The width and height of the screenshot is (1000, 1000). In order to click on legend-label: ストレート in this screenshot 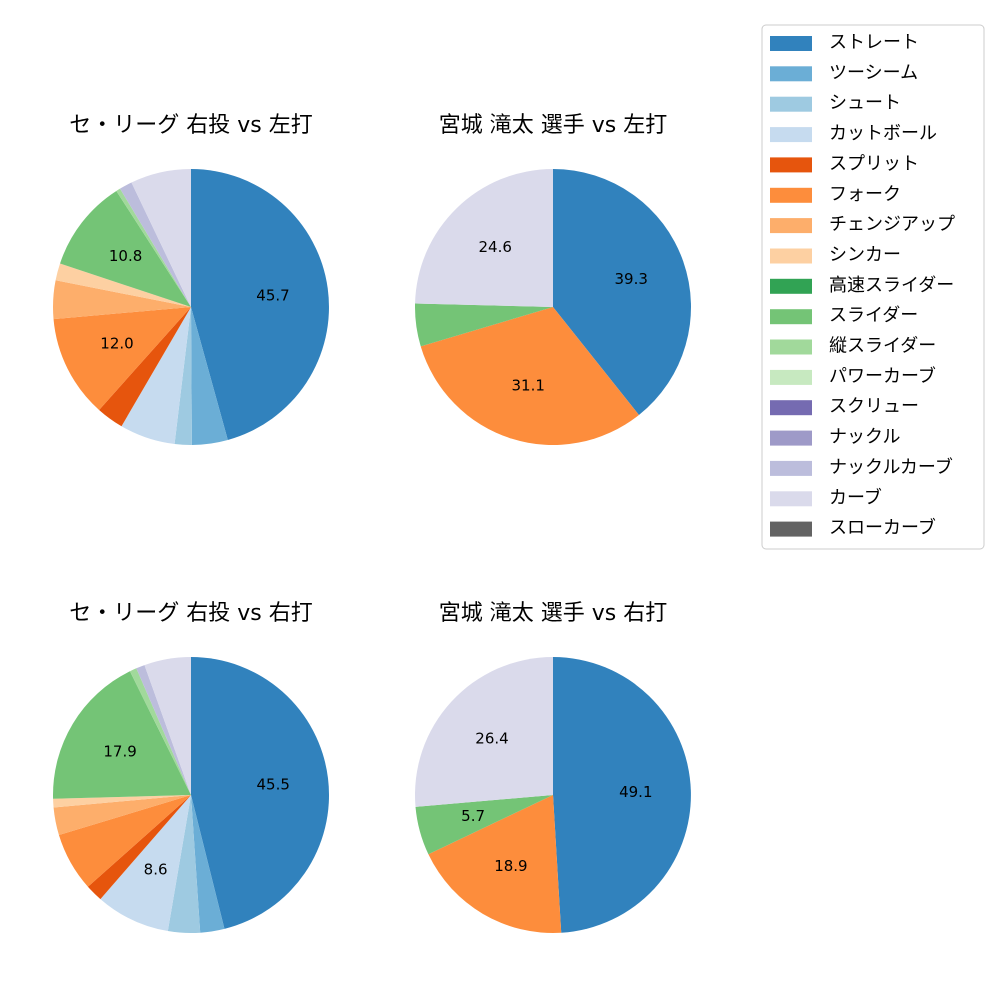, I will do `click(874, 42)`.